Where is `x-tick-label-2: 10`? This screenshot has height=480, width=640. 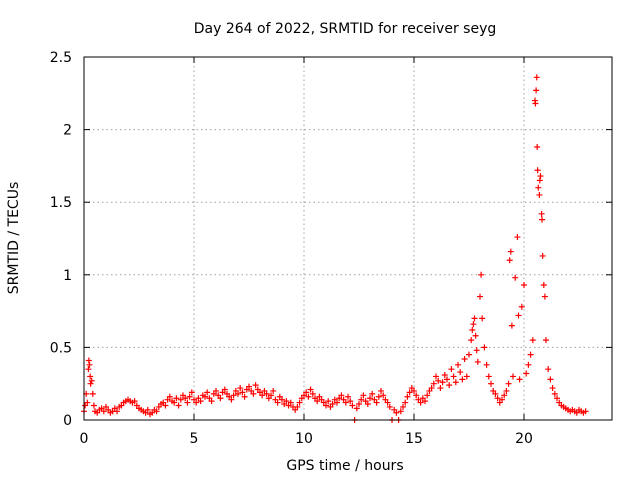 x-tick-label-2: 10 is located at coordinates (304, 439).